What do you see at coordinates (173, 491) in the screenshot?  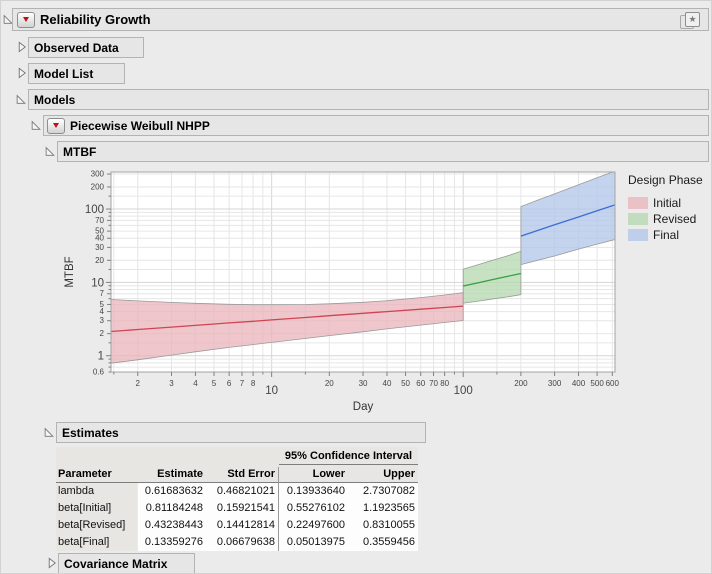 I see `table-cell: 0.61683632` at bounding box center [173, 491].